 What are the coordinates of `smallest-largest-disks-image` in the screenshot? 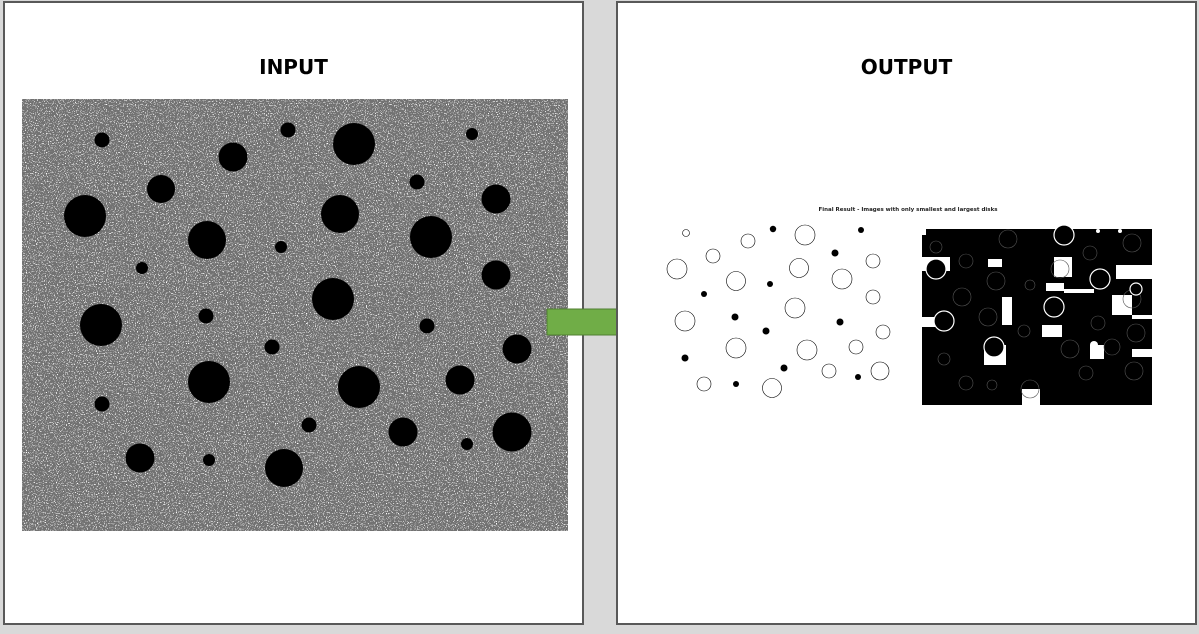 It's located at (778, 311).